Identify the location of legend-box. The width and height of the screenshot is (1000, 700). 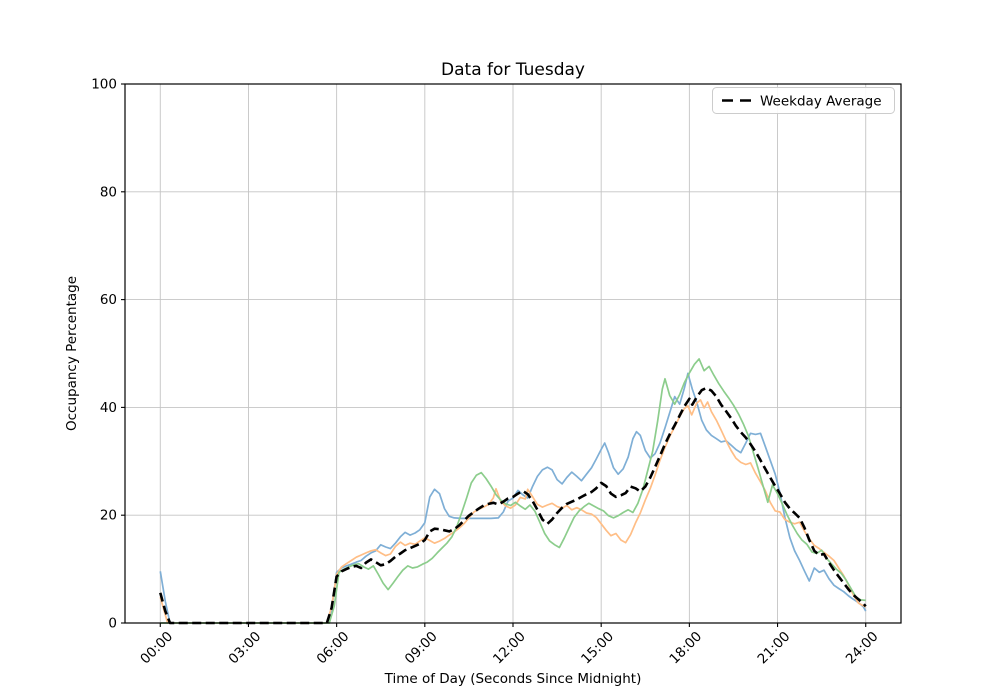
(803, 100).